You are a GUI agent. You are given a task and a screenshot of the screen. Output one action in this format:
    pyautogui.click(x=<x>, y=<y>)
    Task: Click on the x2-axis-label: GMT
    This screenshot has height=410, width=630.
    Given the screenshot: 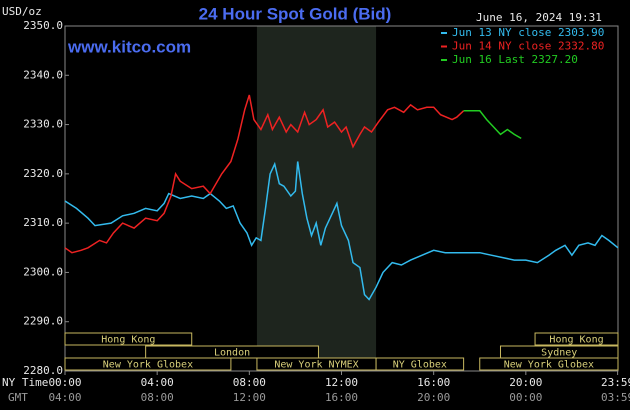 What is the action you would take?
    pyautogui.click(x=18, y=397)
    